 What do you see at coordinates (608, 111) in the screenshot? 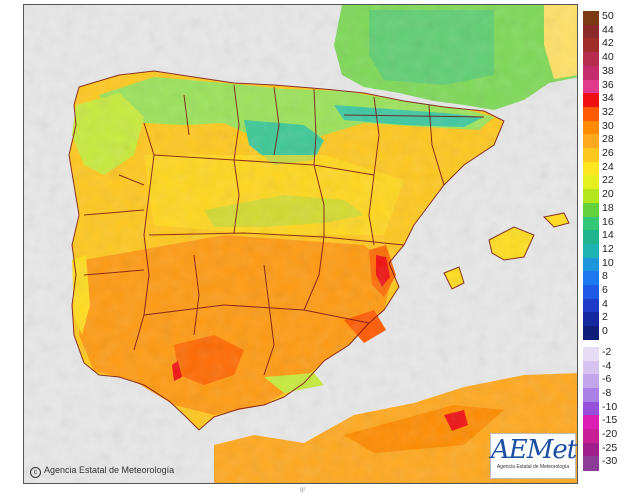
I see `legend-label: 32` at bounding box center [608, 111].